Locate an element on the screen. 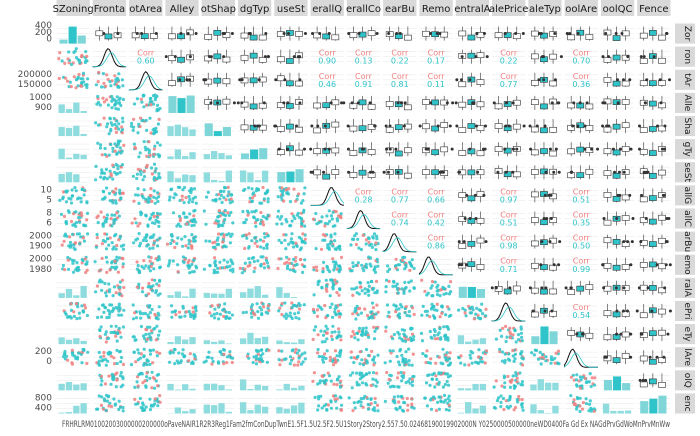 Image resolution: width=700 pixels, height=436 pixels. strip-right-label-16: enc is located at coordinates (687, 403).